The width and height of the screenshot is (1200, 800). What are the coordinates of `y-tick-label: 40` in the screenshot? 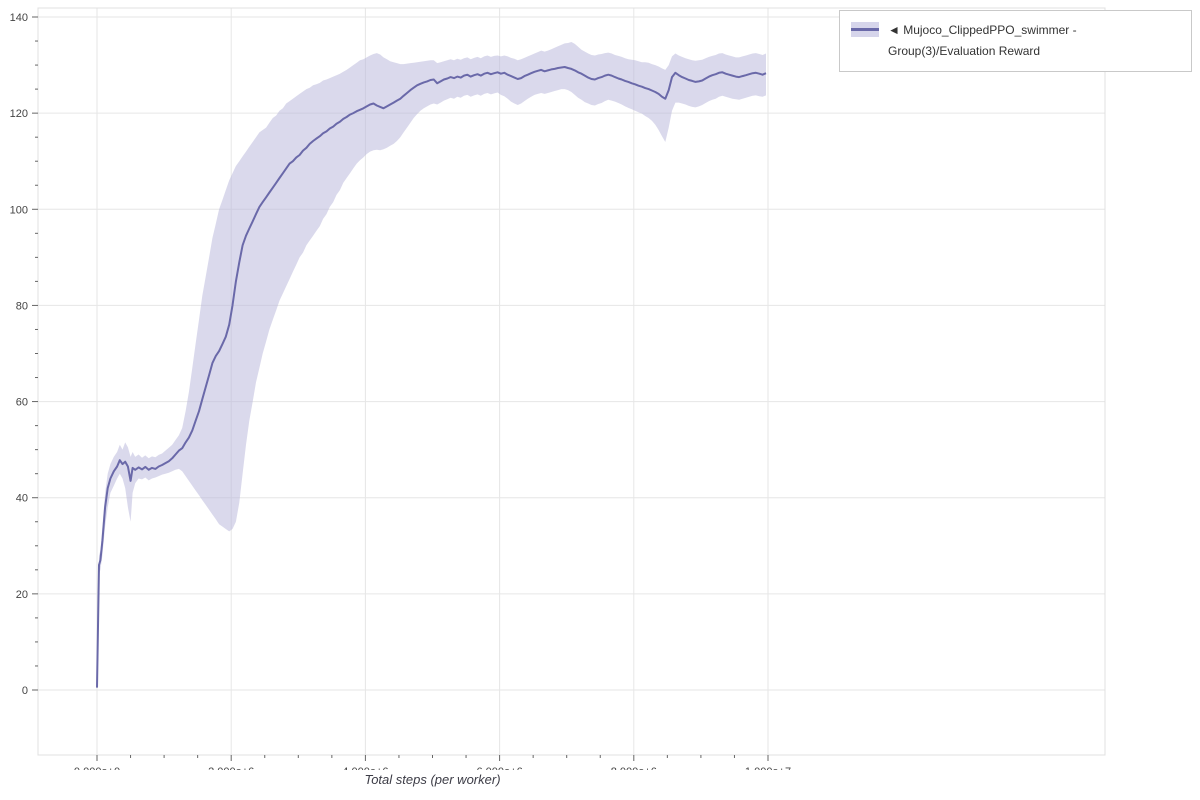 It's located at (22, 499).